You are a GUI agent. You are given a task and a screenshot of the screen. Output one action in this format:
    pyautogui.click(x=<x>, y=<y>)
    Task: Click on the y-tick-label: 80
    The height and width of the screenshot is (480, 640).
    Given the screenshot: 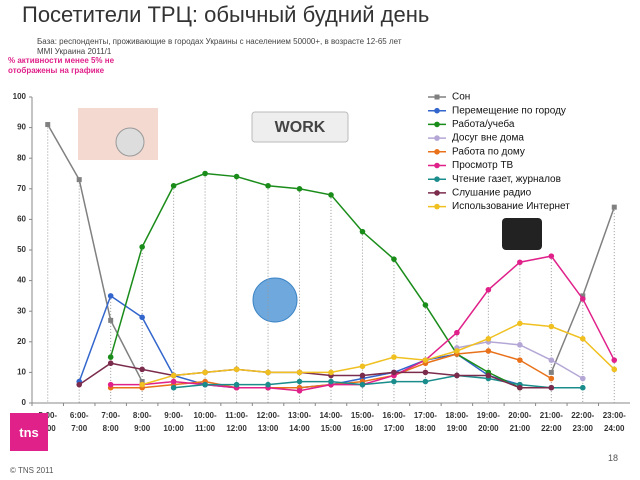 What is the action you would take?
    pyautogui.click(x=21, y=157)
    